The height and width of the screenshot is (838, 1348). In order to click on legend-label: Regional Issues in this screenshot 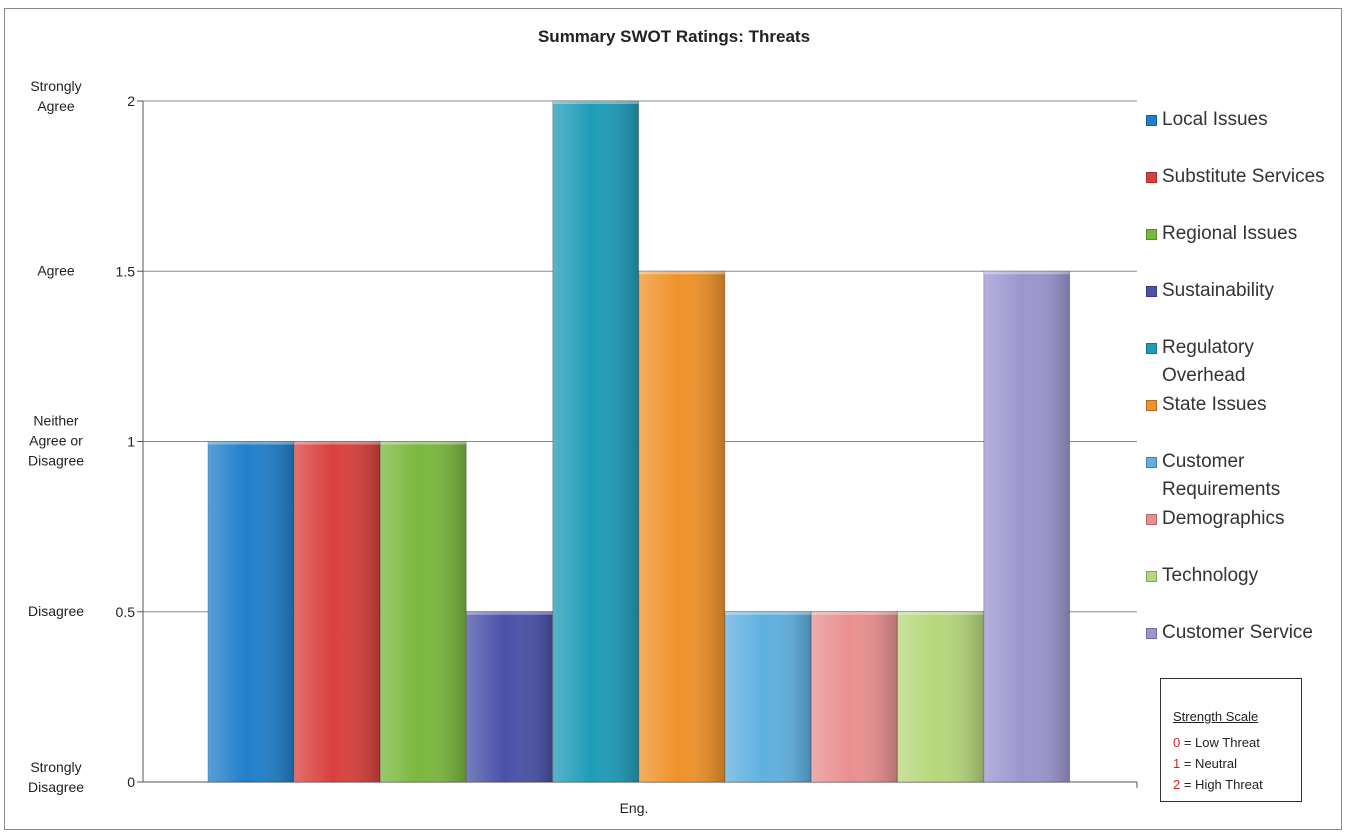, I will do `click(1230, 233)`.